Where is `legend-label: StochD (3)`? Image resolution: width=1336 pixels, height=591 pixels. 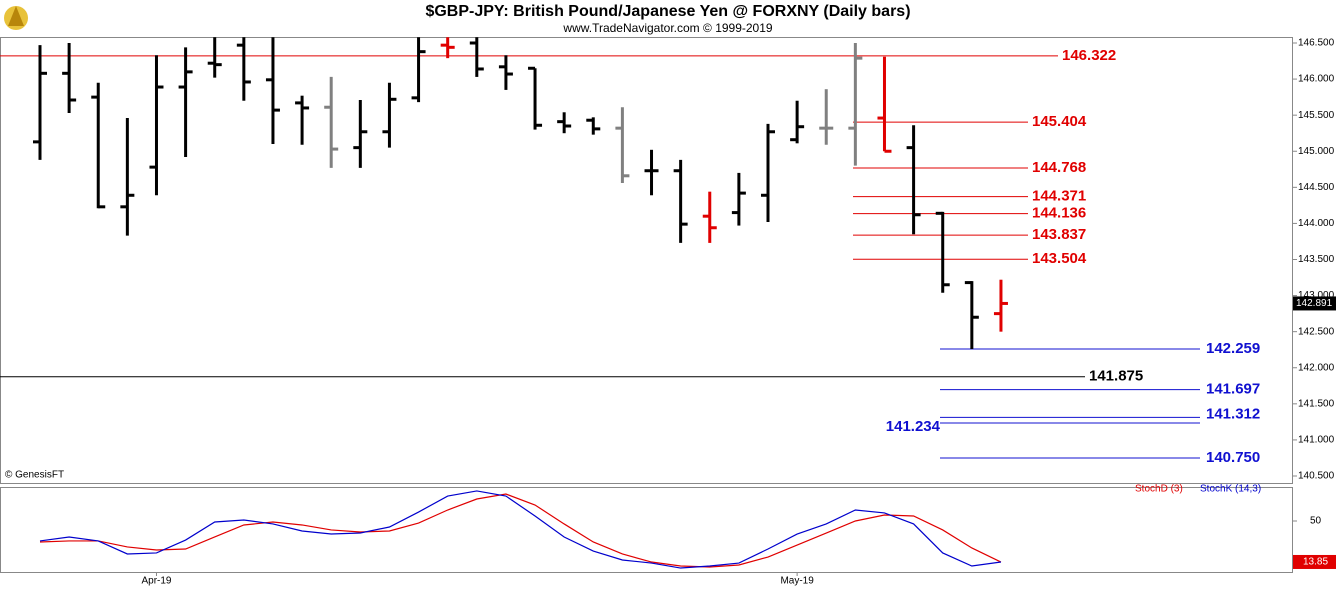 legend-label: StochD (3) is located at coordinates (1159, 489).